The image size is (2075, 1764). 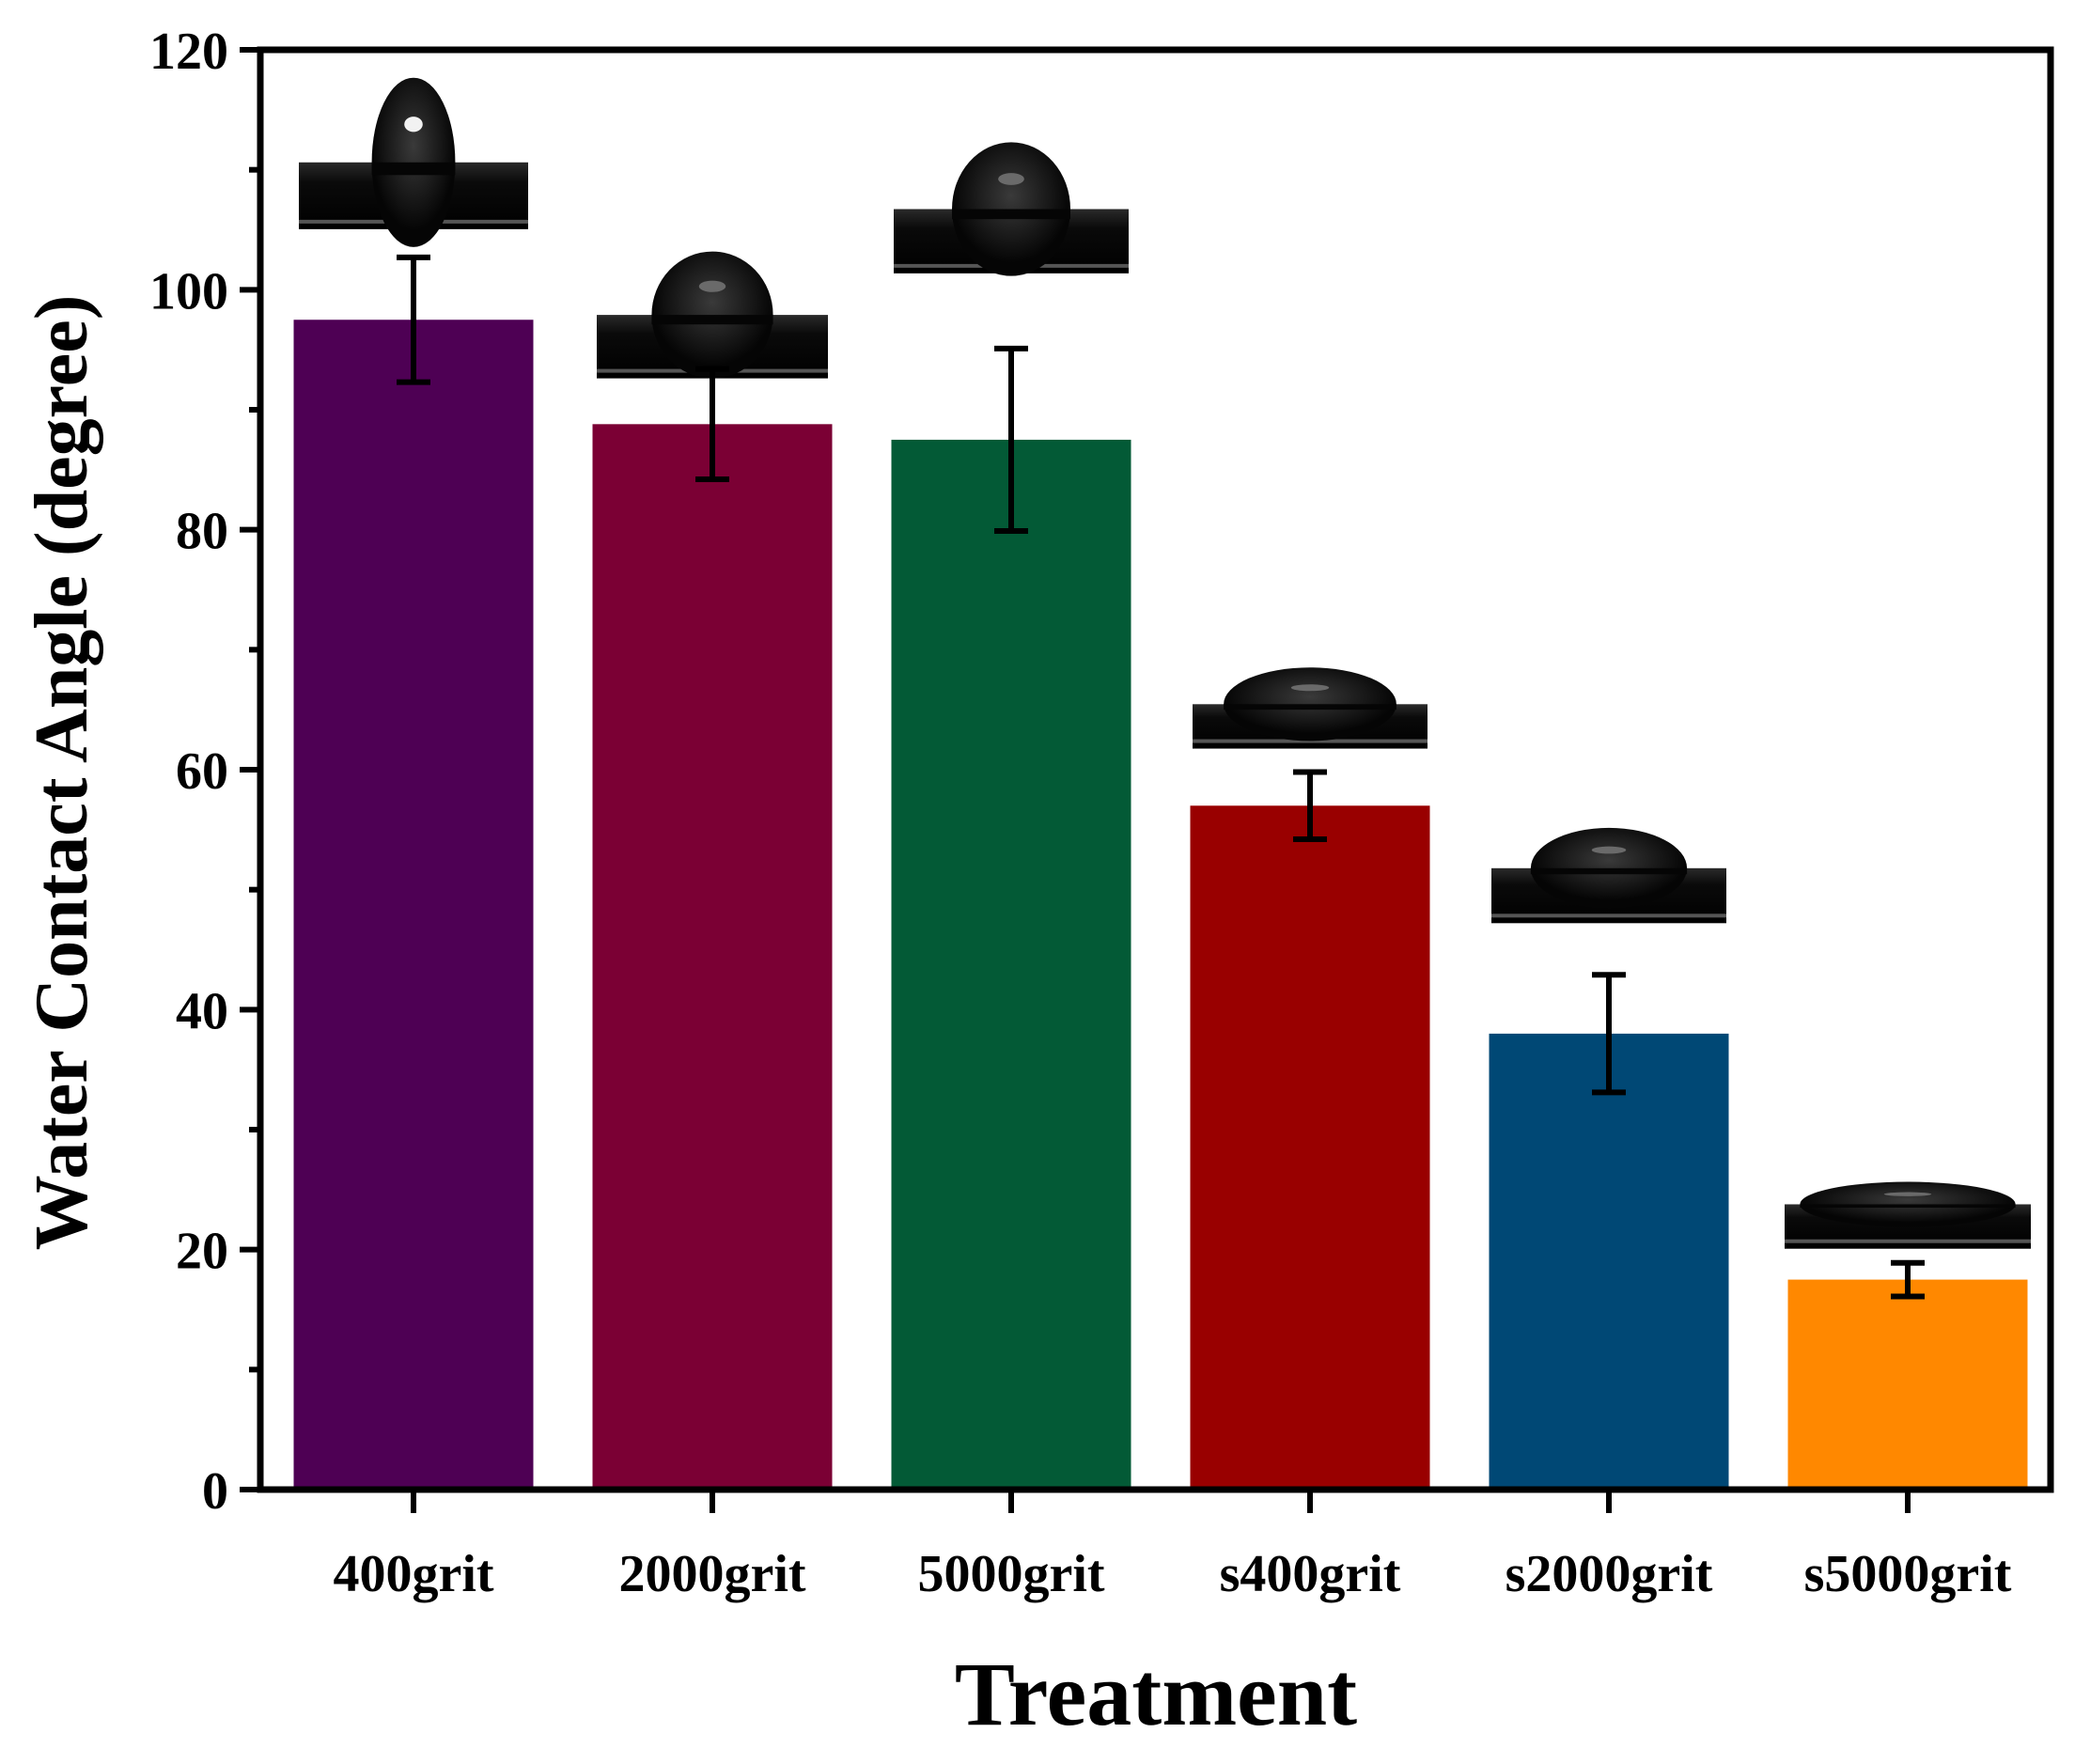 I want to click on x-axis-title: Treatment, so click(x=1156, y=1694).